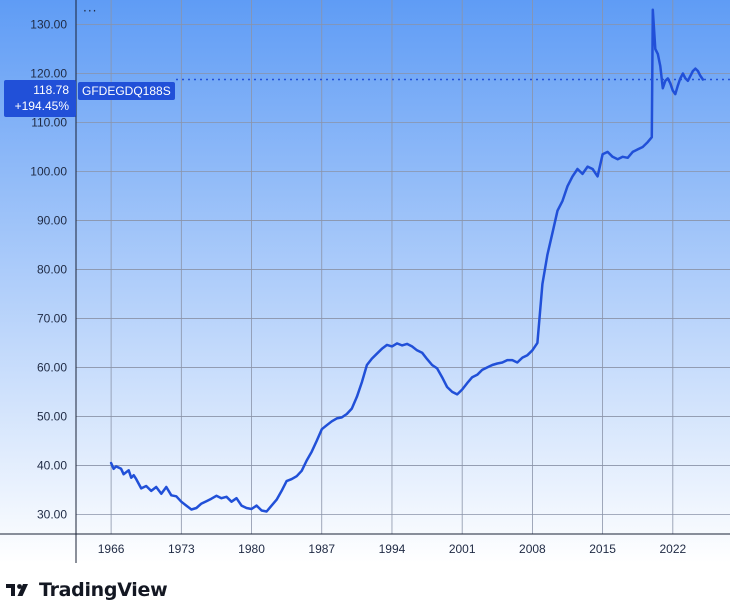  Describe the element at coordinates (251, 549) in the screenshot. I see `x-tick-label: 1980` at that location.